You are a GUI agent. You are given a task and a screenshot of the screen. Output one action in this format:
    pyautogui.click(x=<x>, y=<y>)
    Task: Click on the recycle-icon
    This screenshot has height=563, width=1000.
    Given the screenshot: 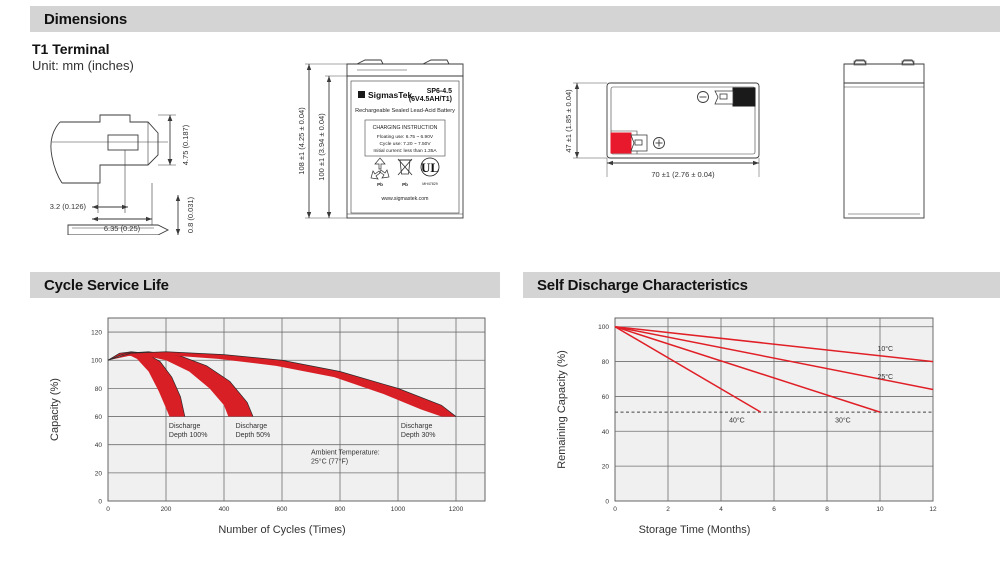 What is the action you would take?
    pyautogui.click(x=380, y=168)
    